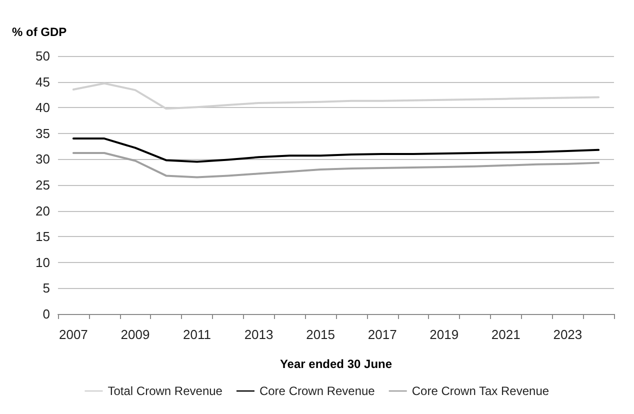 This screenshot has height=414, width=634. I want to click on y-tick-label: 20, so click(43, 210).